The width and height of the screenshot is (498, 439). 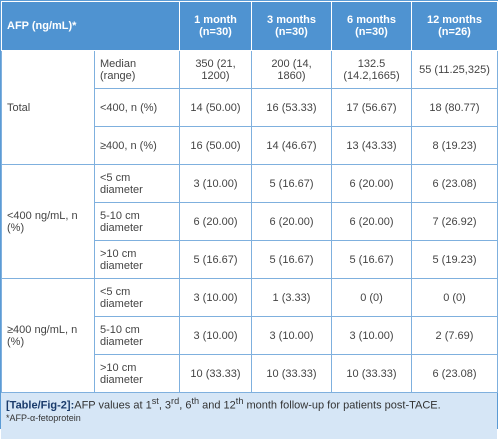 I want to click on caption-text: month follow-up for patients post-TACE., so click(x=342, y=405).